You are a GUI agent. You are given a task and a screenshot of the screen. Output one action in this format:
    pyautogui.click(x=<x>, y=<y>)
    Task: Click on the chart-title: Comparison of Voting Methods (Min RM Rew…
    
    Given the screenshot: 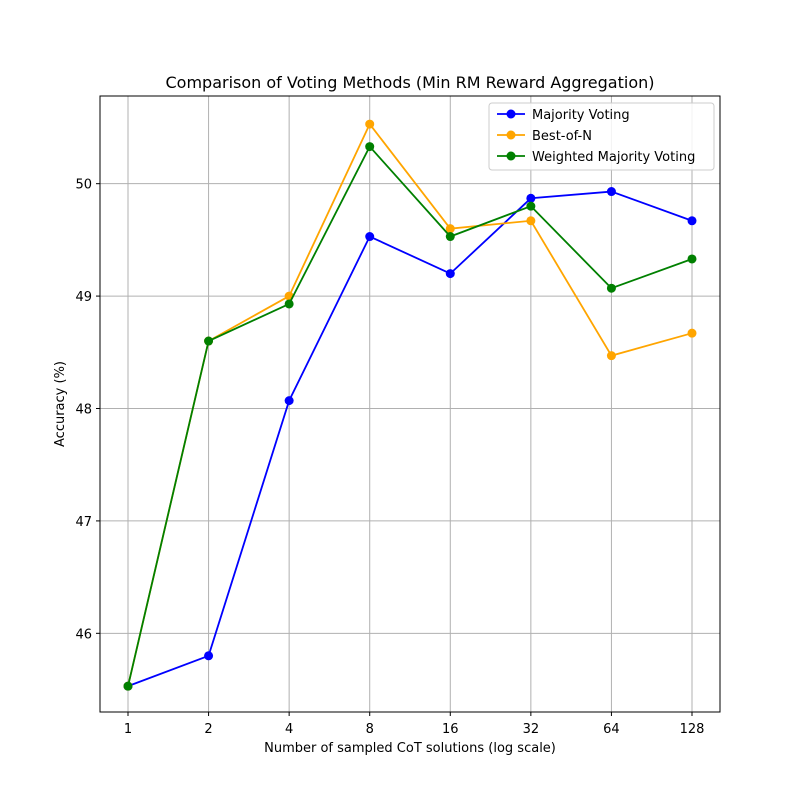 What is the action you would take?
    pyautogui.click(x=410, y=82)
    